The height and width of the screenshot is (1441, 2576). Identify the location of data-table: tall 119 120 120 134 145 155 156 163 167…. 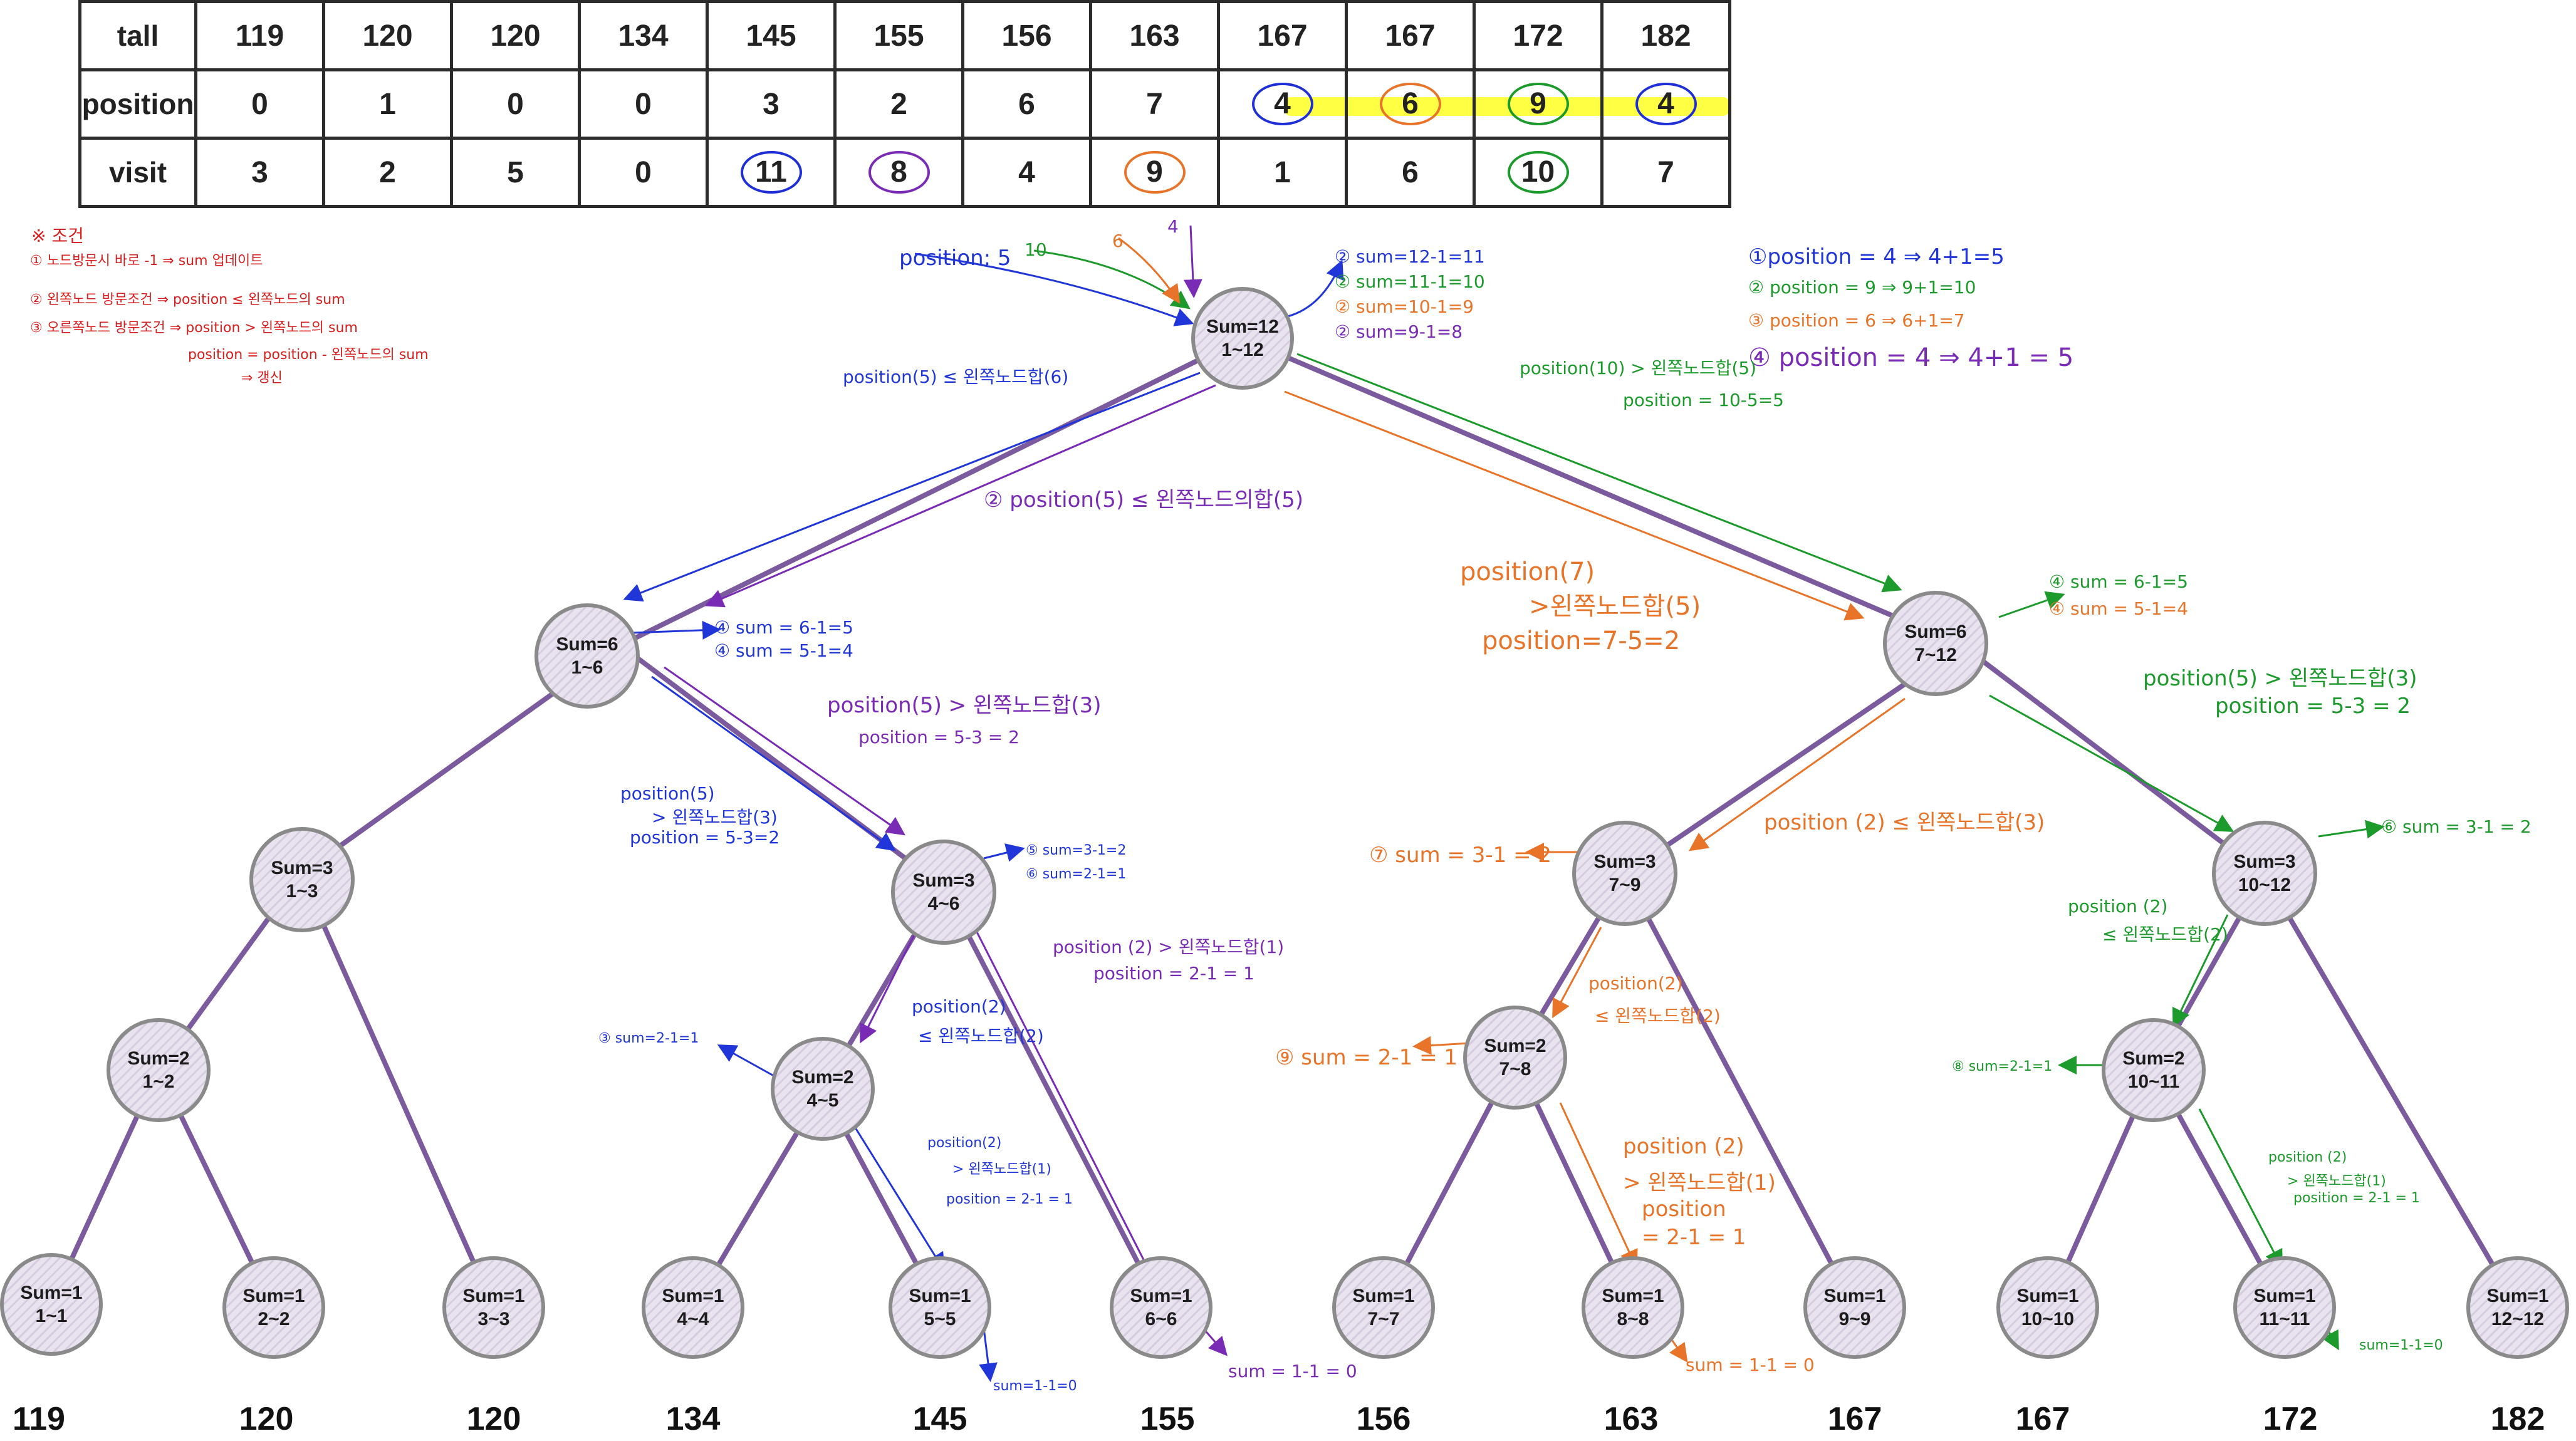
(904, 104).